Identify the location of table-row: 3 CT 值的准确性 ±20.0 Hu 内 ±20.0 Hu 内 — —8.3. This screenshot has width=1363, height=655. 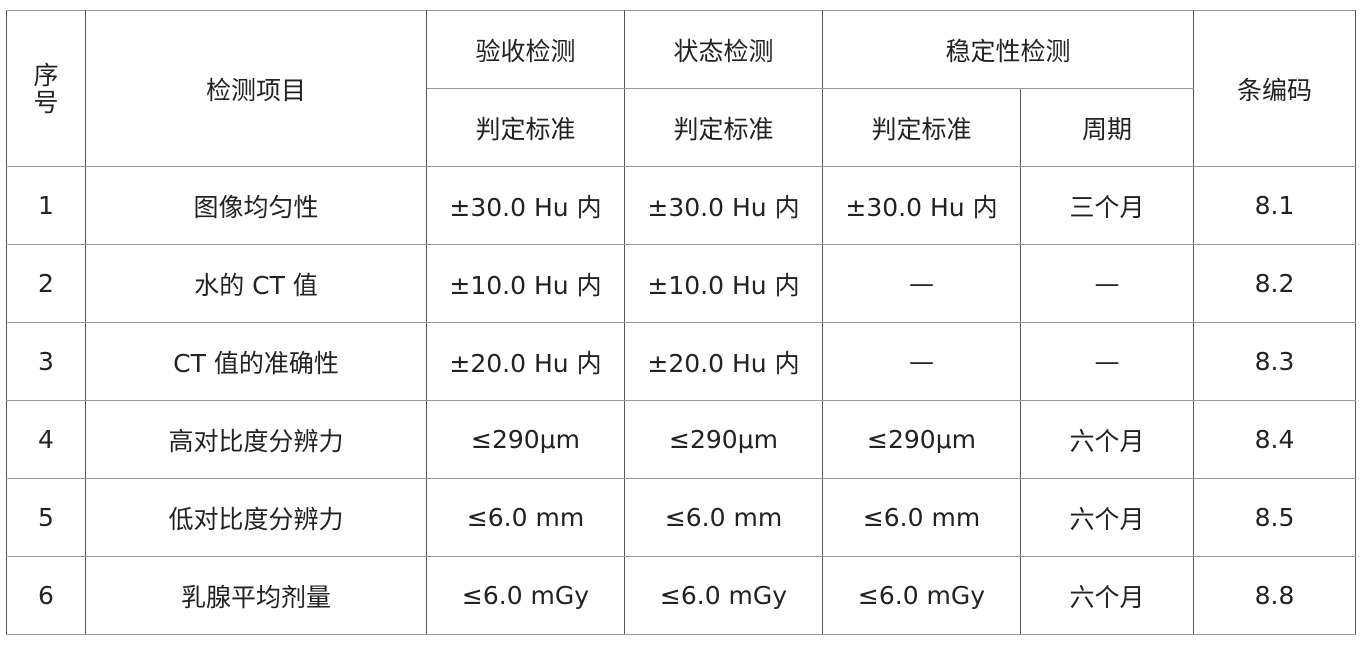
(681, 361).